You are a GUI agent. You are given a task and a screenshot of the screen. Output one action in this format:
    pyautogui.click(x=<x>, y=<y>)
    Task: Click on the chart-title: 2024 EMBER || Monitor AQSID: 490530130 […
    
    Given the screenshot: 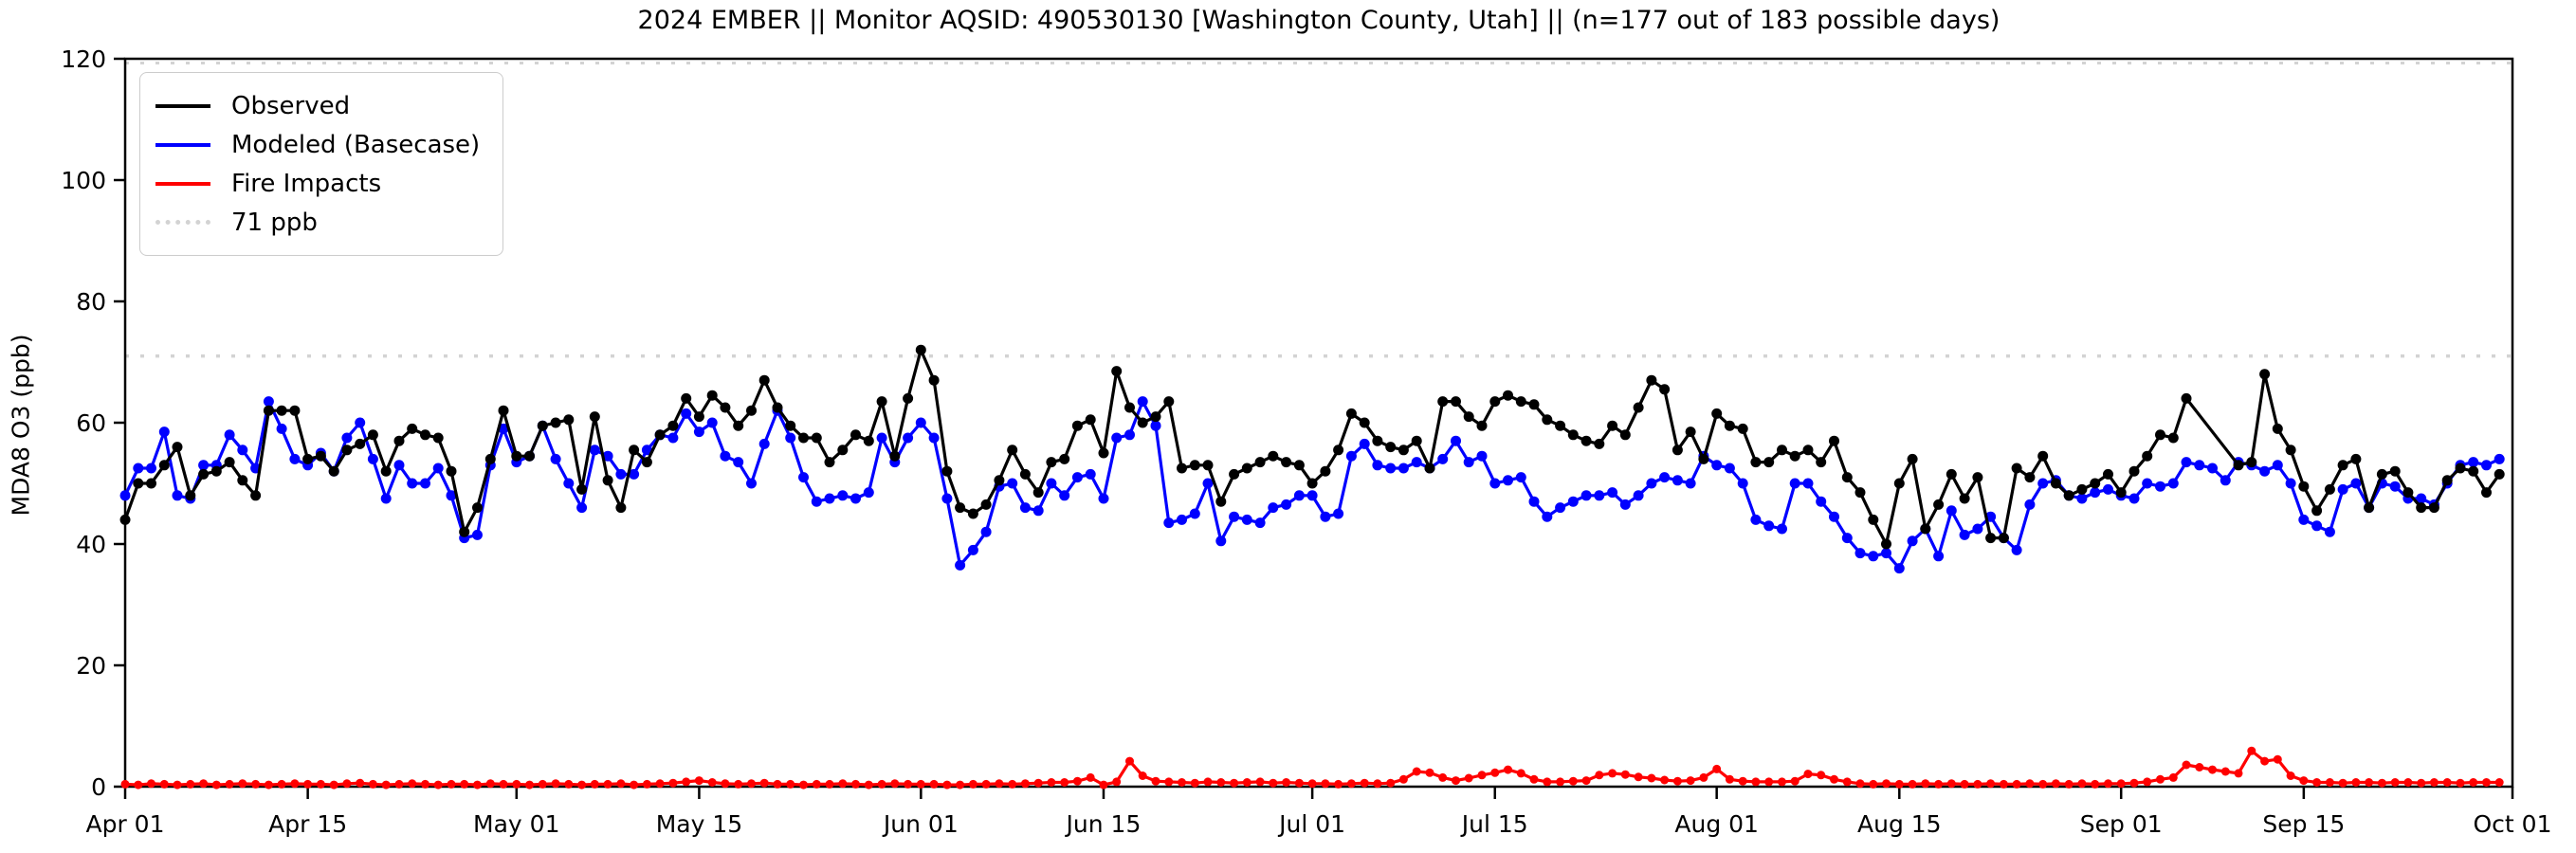 What is the action you would take?
    pyautogui.click(x=1319, y=20)
    